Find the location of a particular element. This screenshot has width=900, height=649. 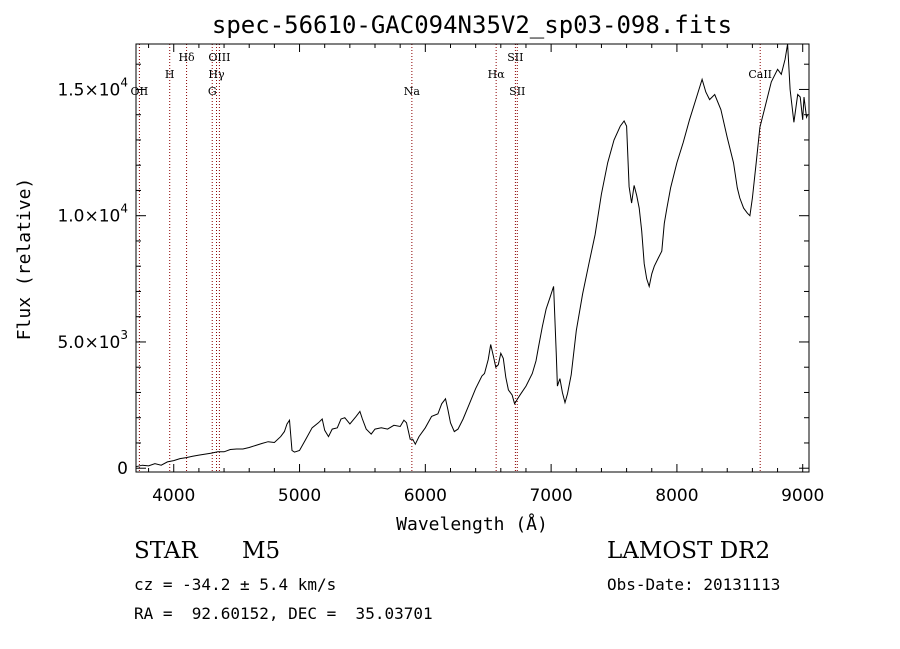

y-axis-label: Flux (relative) is located at coordinates (24, 259).